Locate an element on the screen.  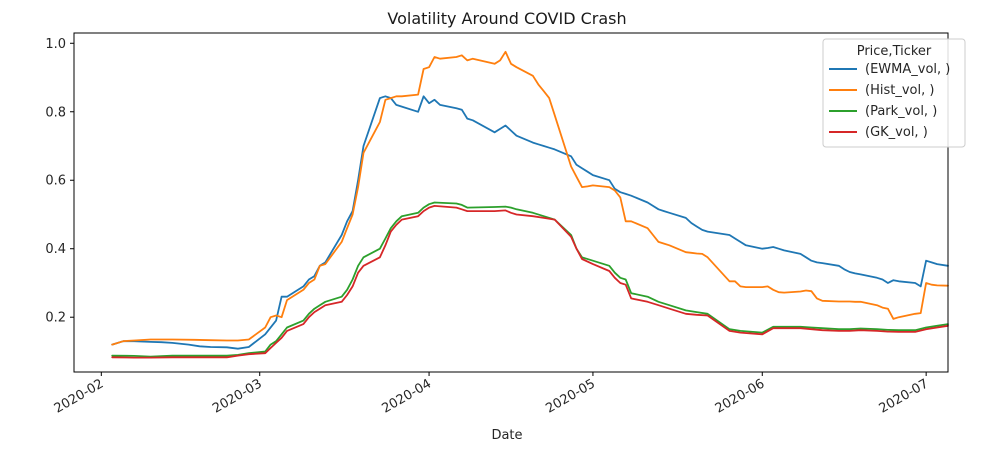
y-tick-label: 1.0 is located at coordinates (55, 44).